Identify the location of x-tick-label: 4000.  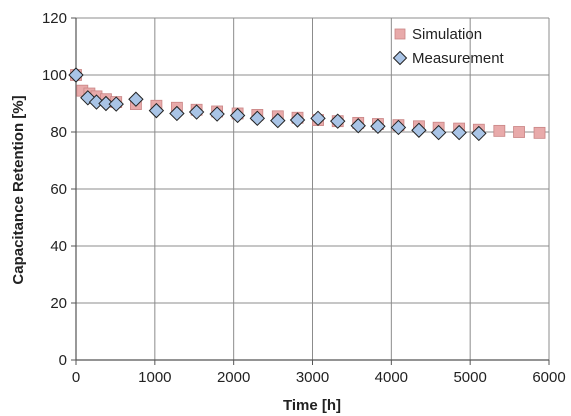
(391, 377).